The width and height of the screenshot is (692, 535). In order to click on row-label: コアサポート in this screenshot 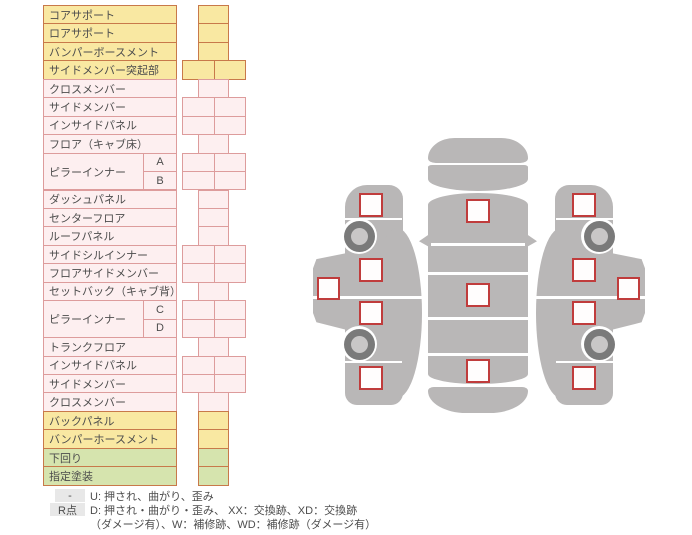, I will do `click(110, 15)`.